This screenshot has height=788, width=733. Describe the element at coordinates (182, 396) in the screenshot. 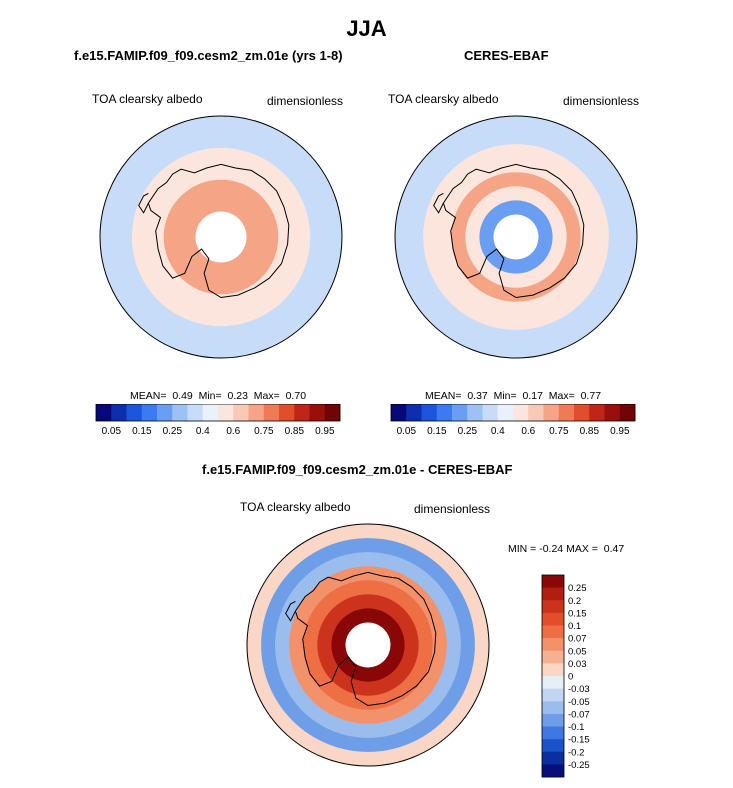

I see `panel1-mean-value: 0.49` at that location.